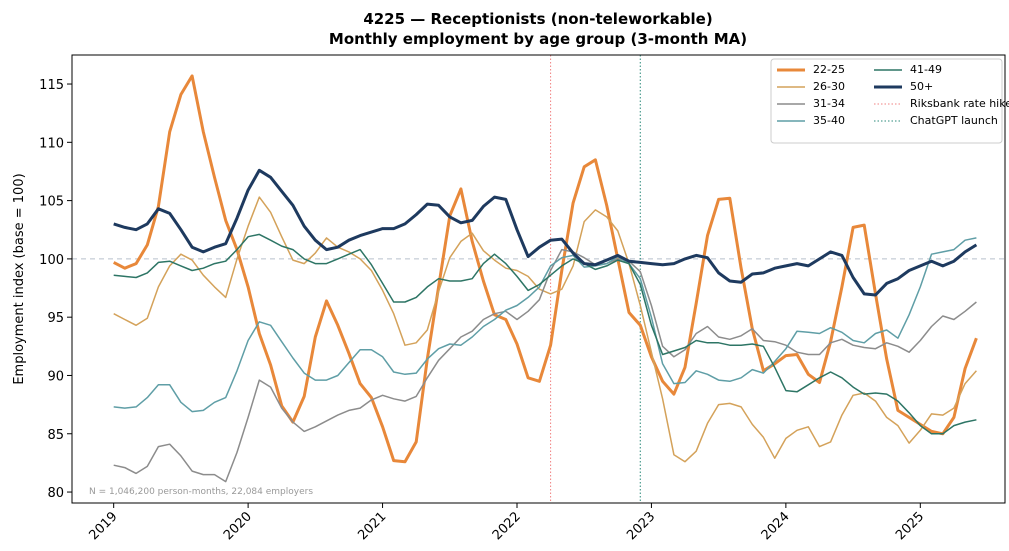 The width and height of the screenshot is (1009, 551). What do you see at coordinates (55, 493) in the screenshot?
I see `y-tick-label: 80` at bounding box center [55, 493].